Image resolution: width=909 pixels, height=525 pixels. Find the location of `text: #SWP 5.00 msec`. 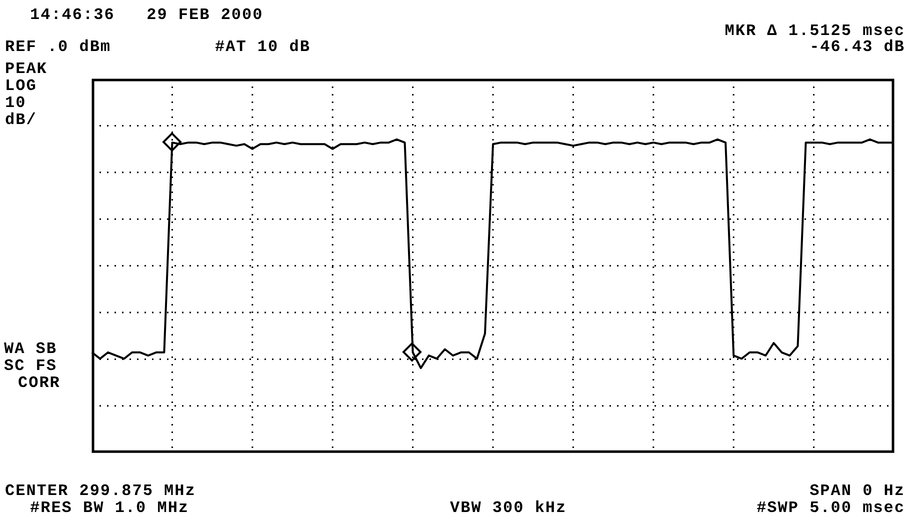

text: #SWP 5.00 msec is located at coordinates (830, 508).